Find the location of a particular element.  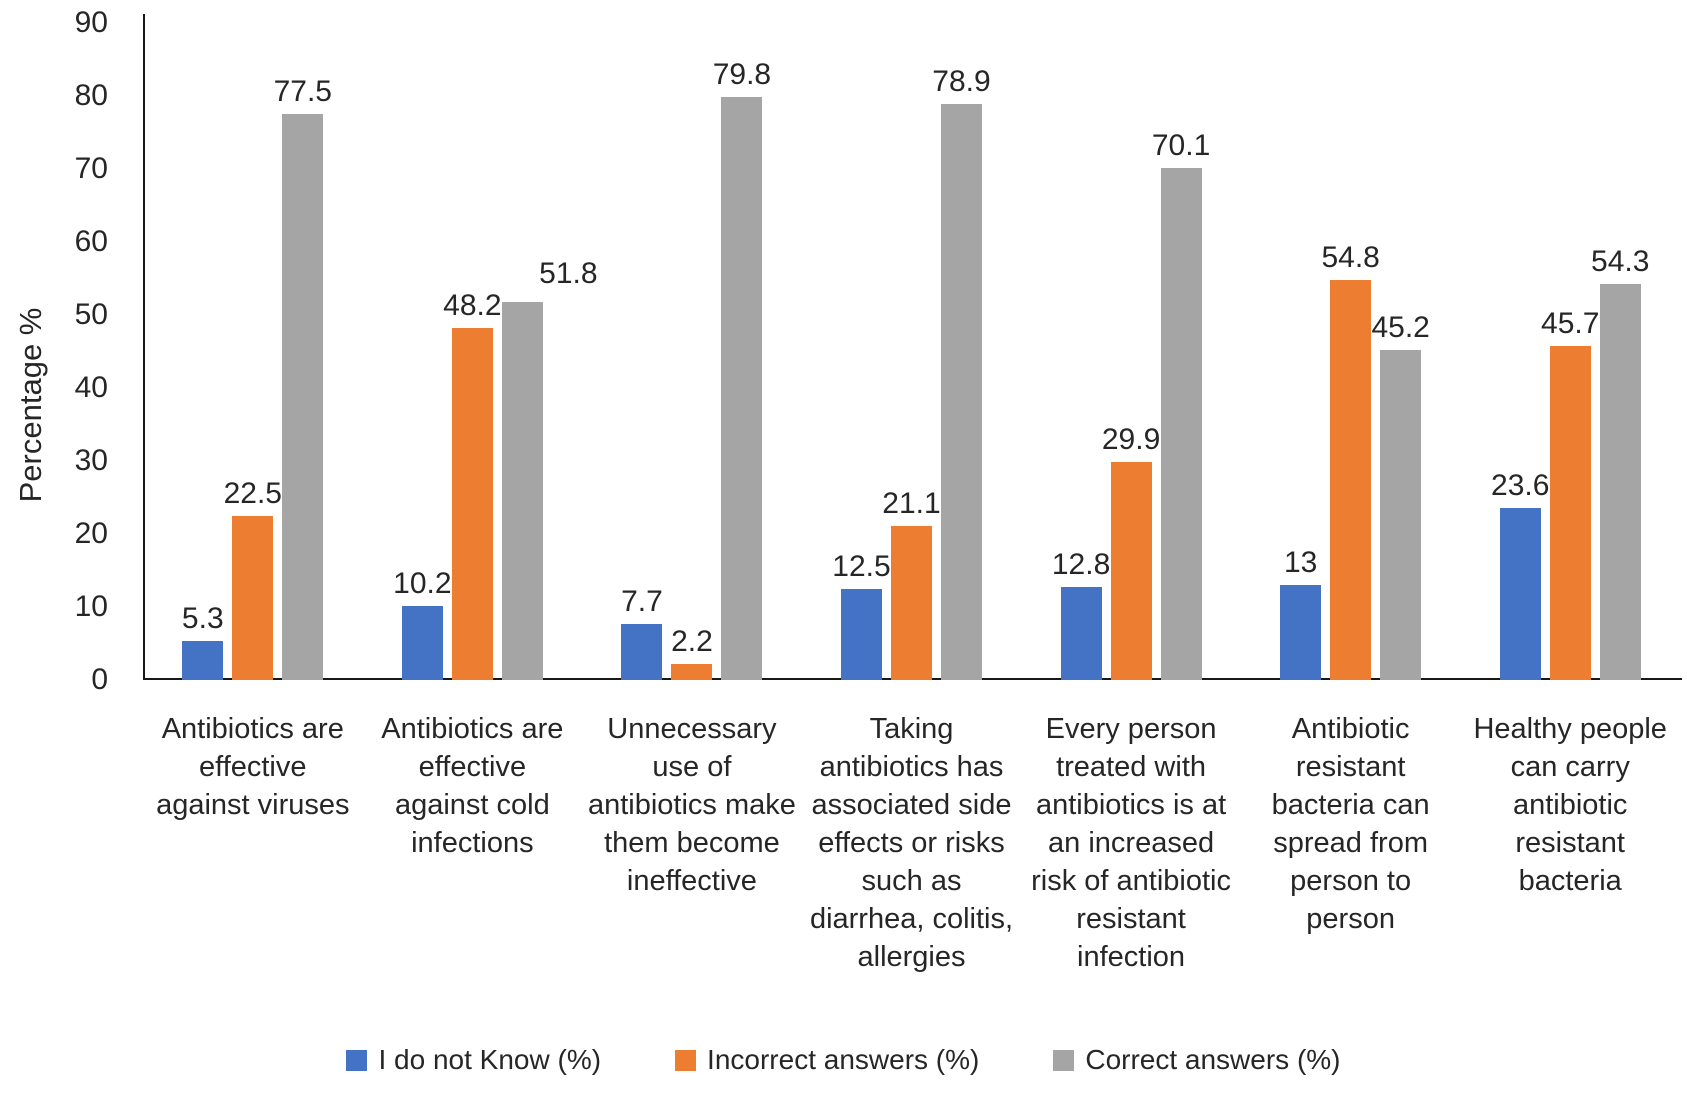

y-tick-label: 10 is located at coordinates (91, 606).